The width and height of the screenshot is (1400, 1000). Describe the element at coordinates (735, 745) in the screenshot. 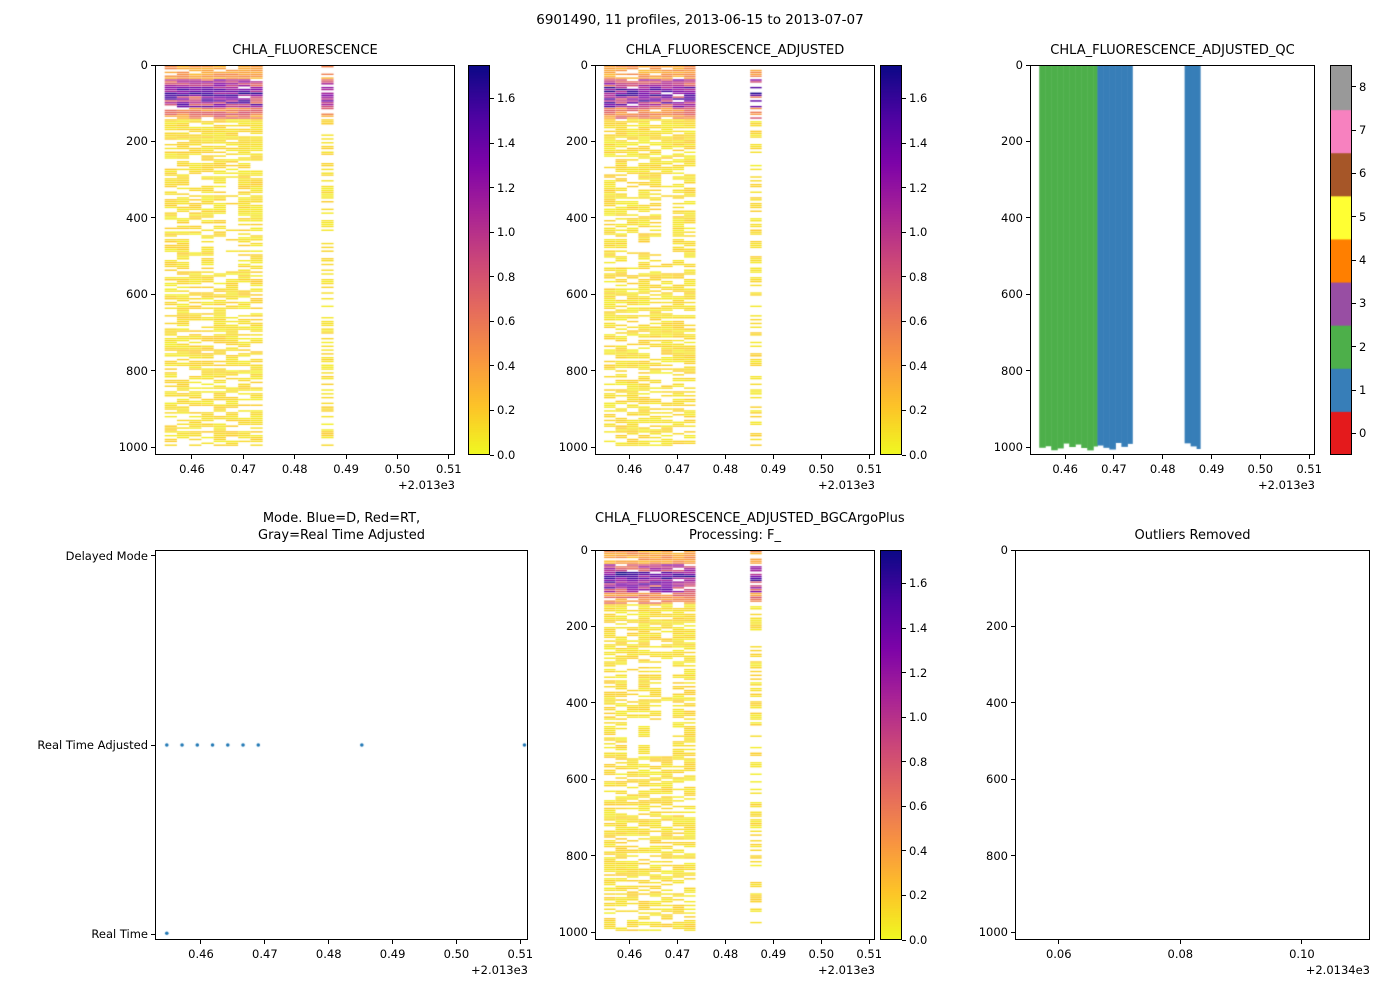

I see `bgcargoplus-axes` at that location.